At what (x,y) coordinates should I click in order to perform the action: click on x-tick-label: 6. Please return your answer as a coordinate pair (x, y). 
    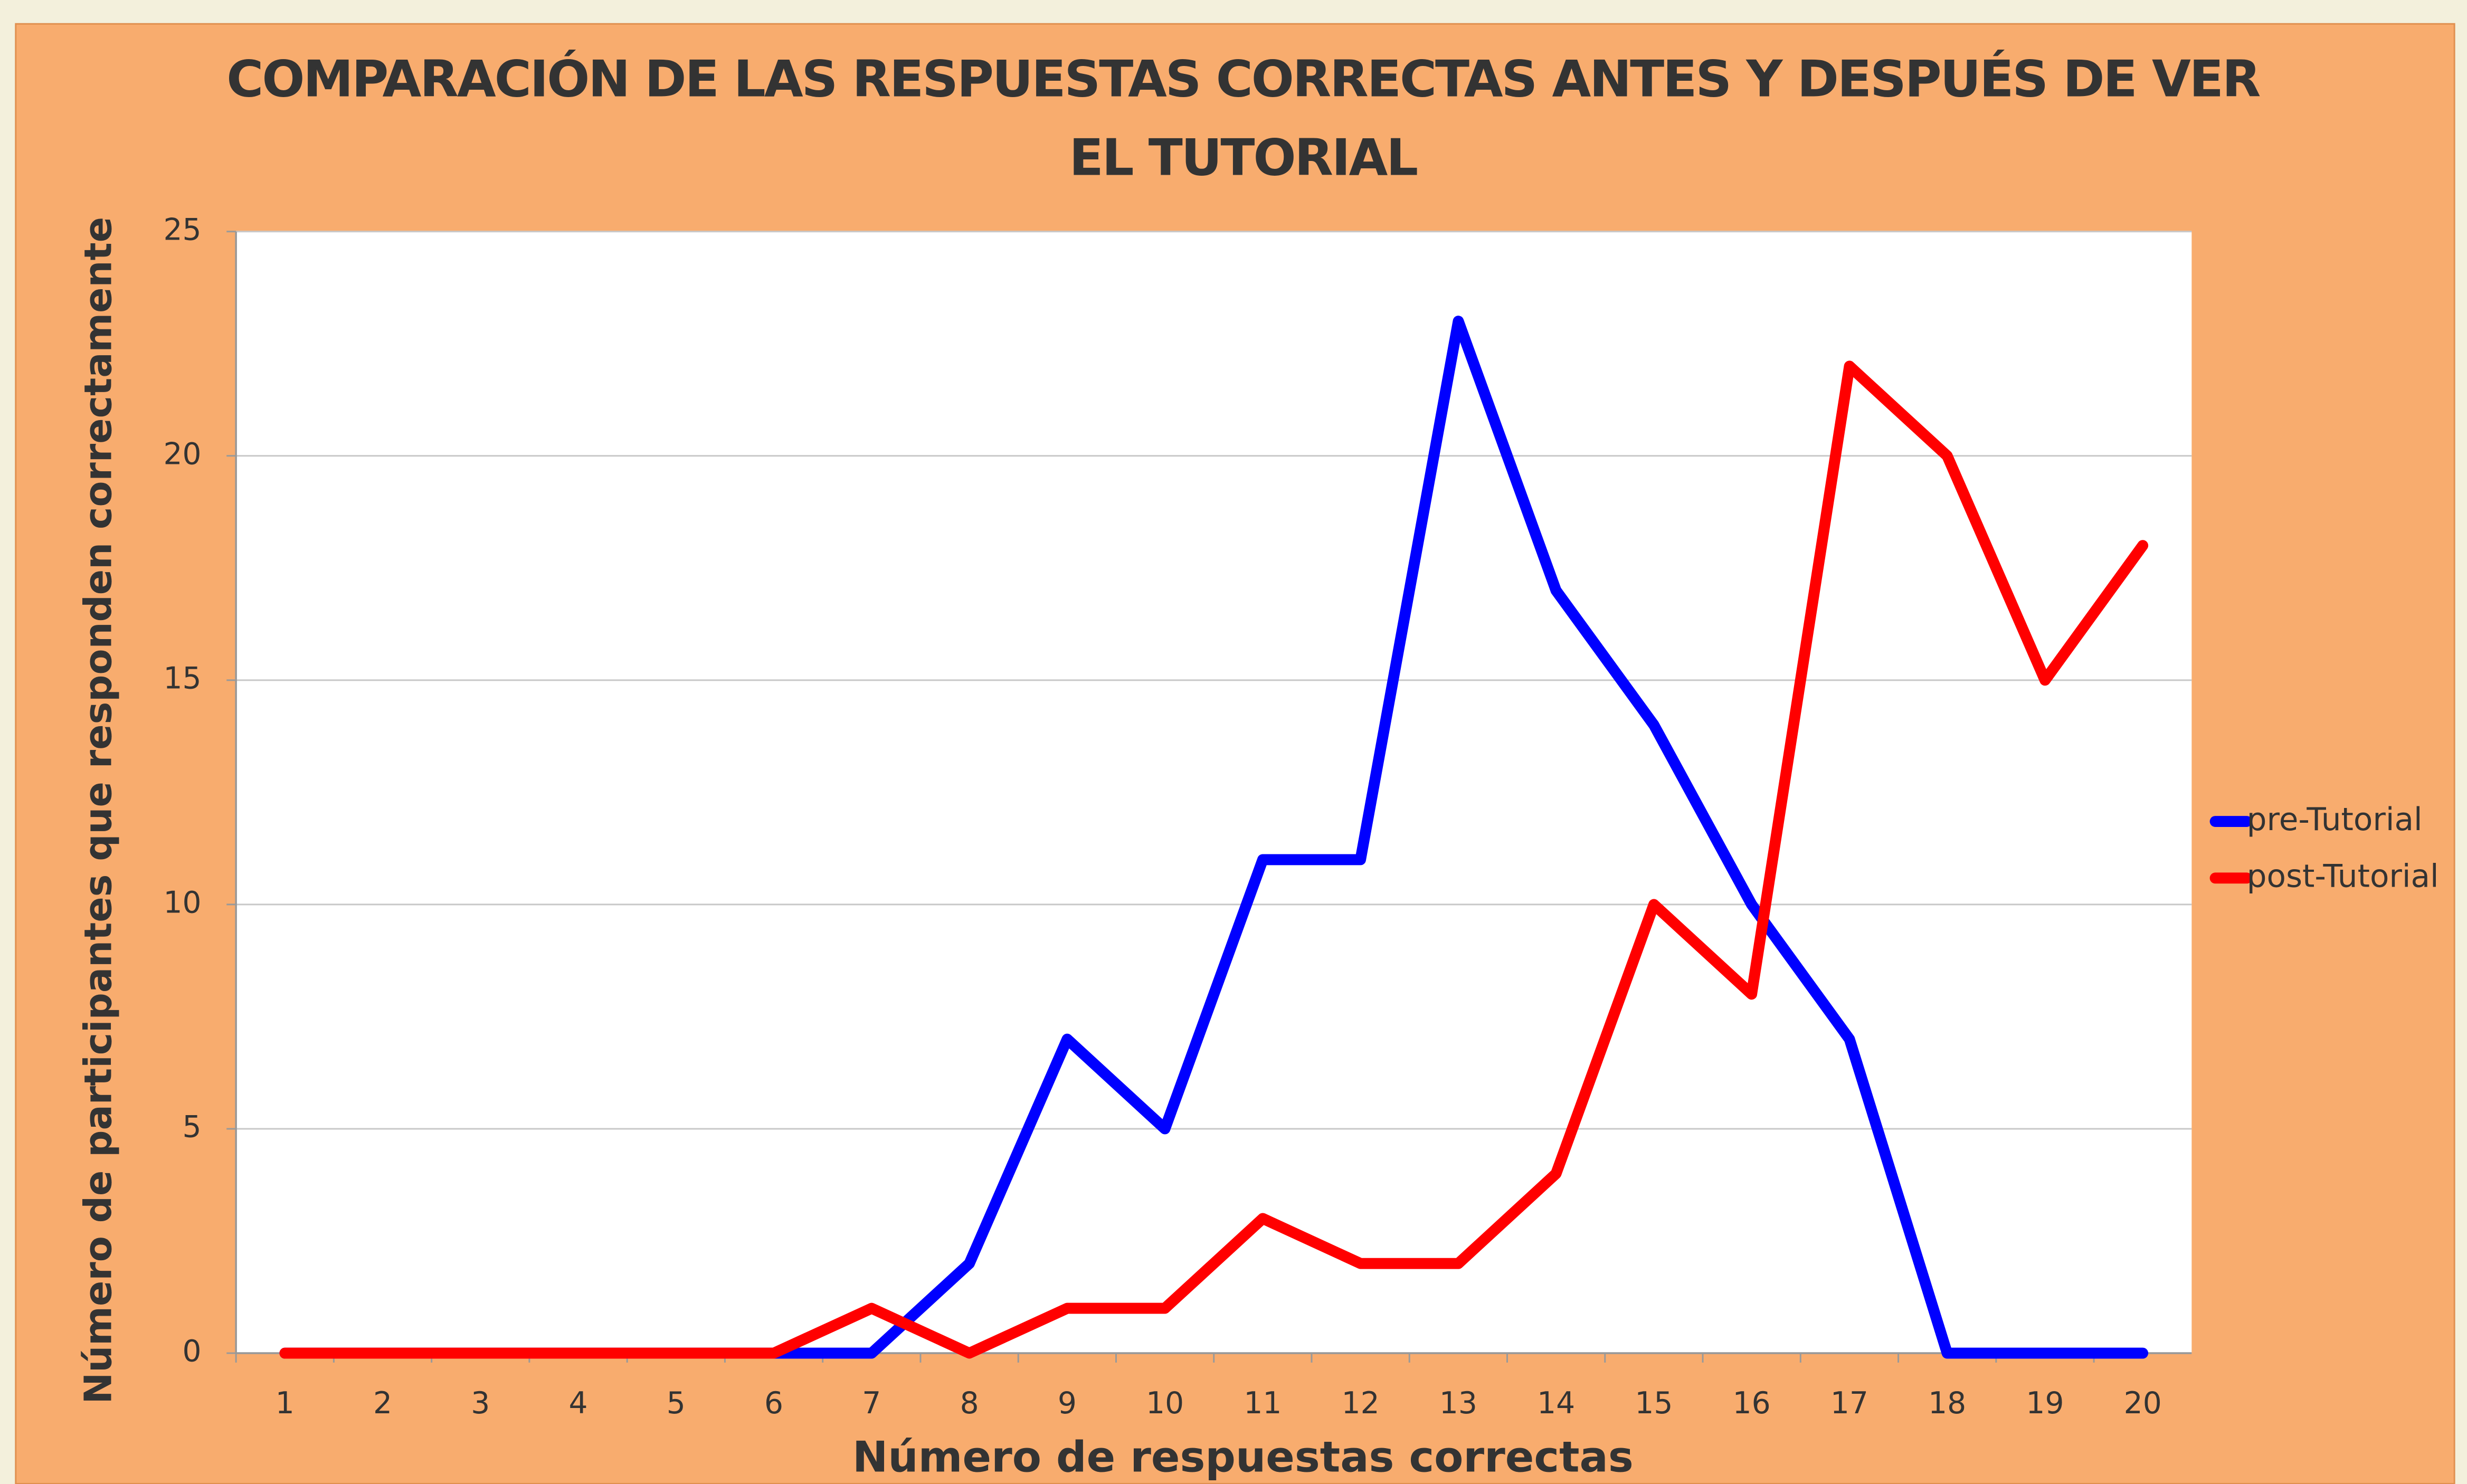
    Looking at the image, I should click on (773, 1404).